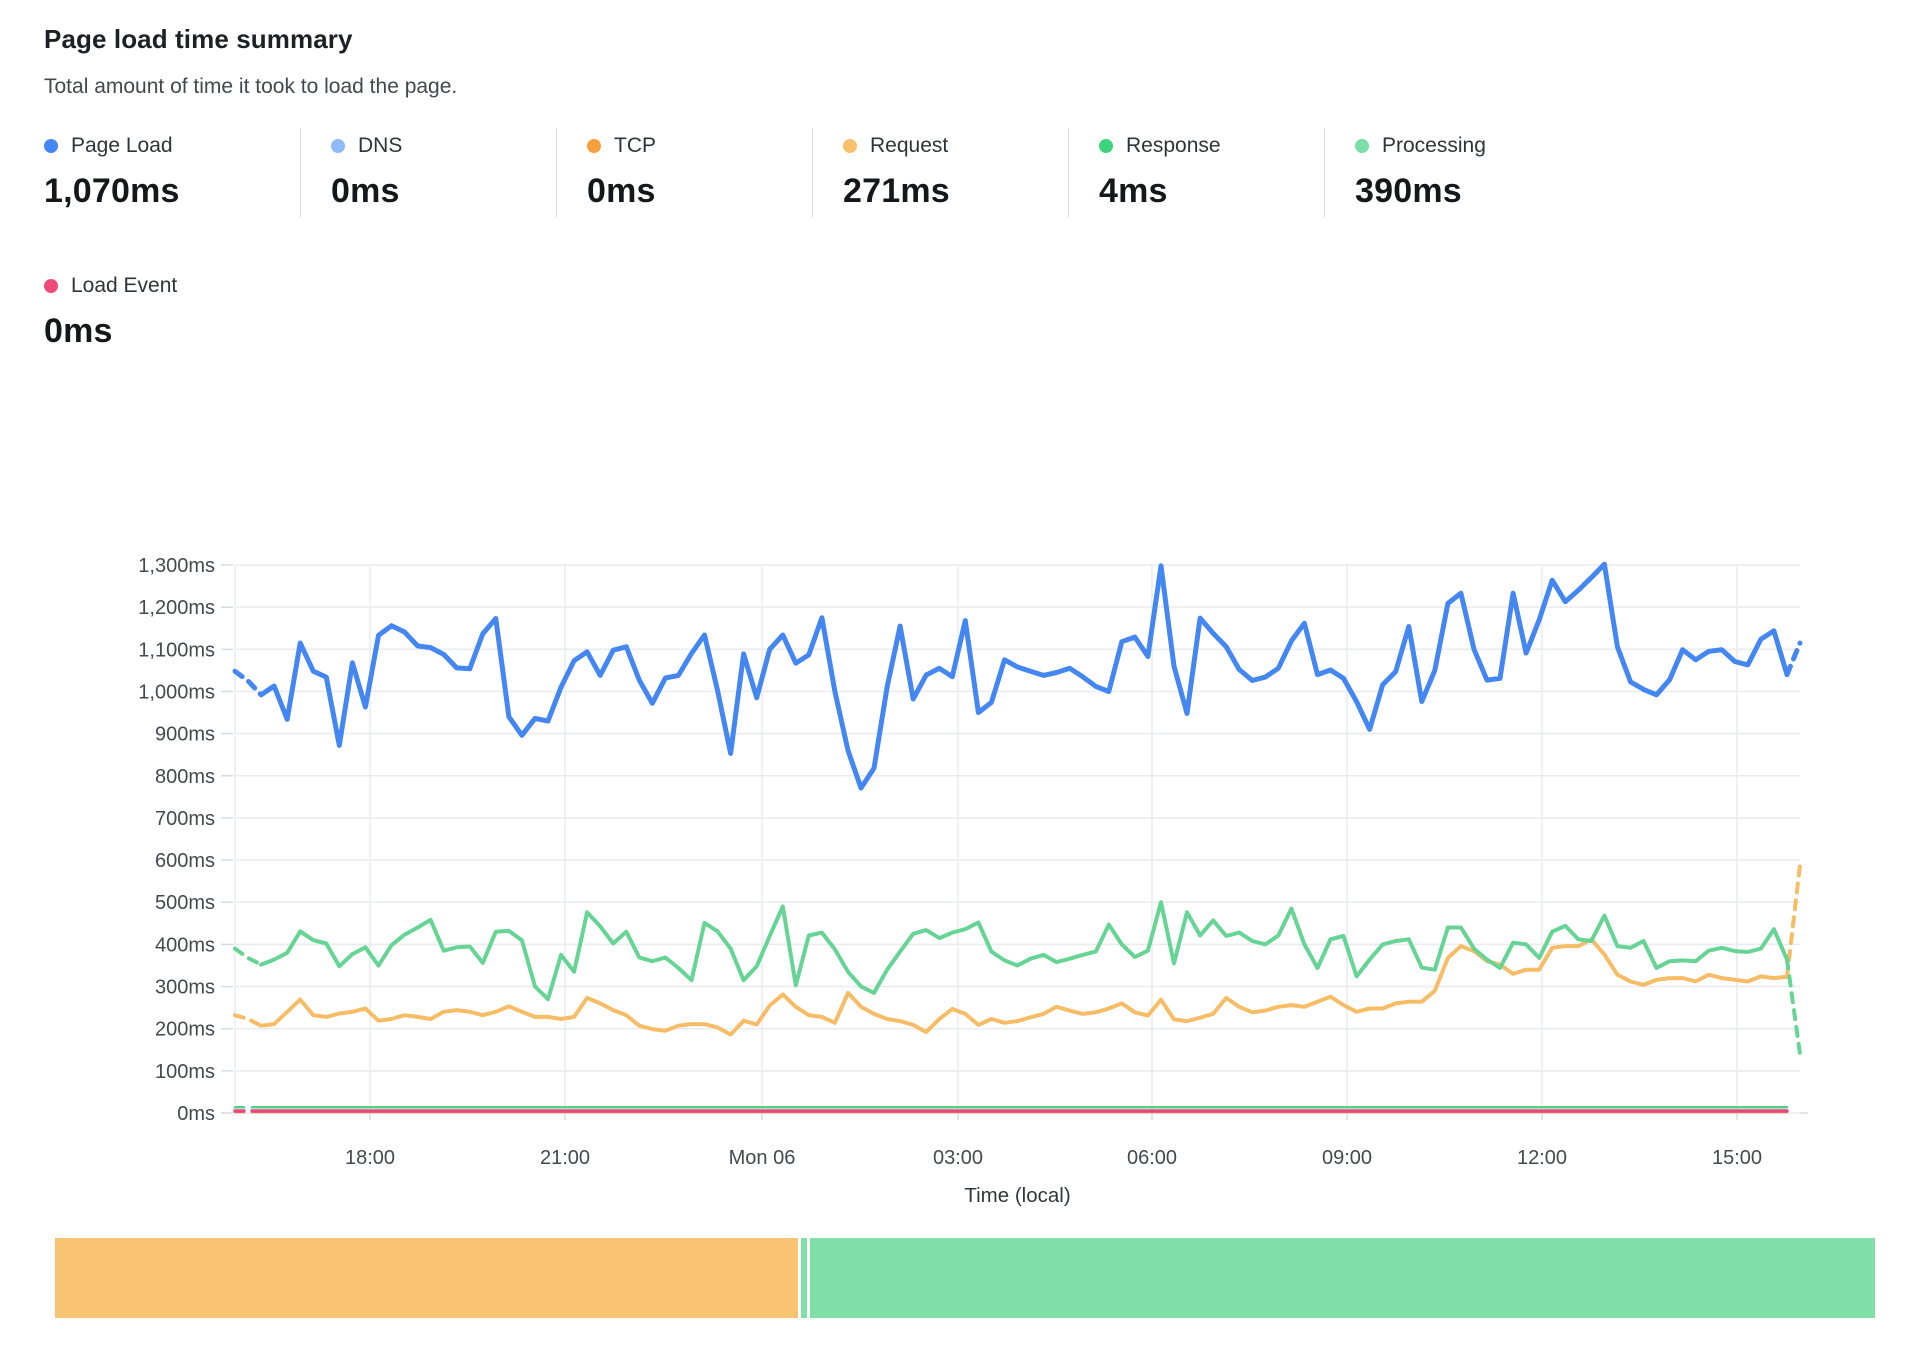 This screenshot has height=1352, width=1910. What do you see at coordinates (635, 145) in the screenshot?
I see `metric-label: TCP` at bounding box center [635, 145].